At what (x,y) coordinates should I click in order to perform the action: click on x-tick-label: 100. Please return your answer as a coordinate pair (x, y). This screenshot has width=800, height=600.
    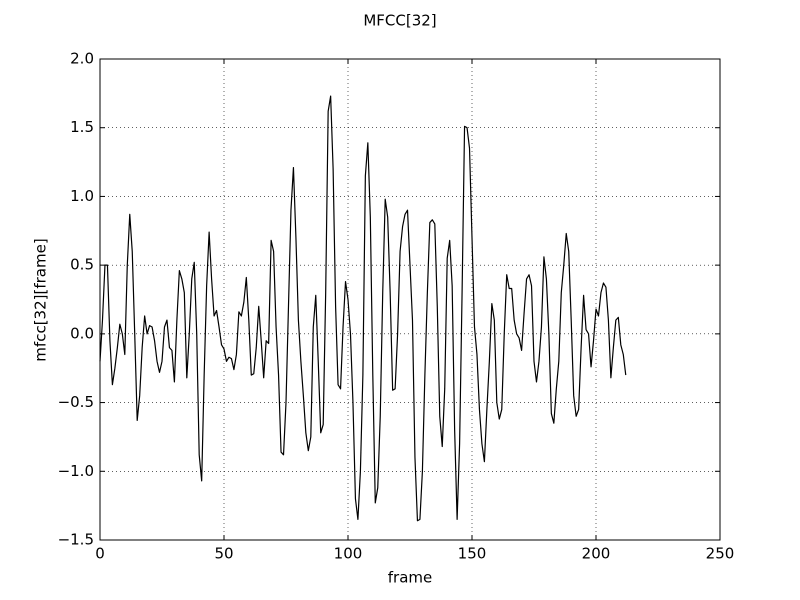
    Looking at the image, I should click on (348, 554).